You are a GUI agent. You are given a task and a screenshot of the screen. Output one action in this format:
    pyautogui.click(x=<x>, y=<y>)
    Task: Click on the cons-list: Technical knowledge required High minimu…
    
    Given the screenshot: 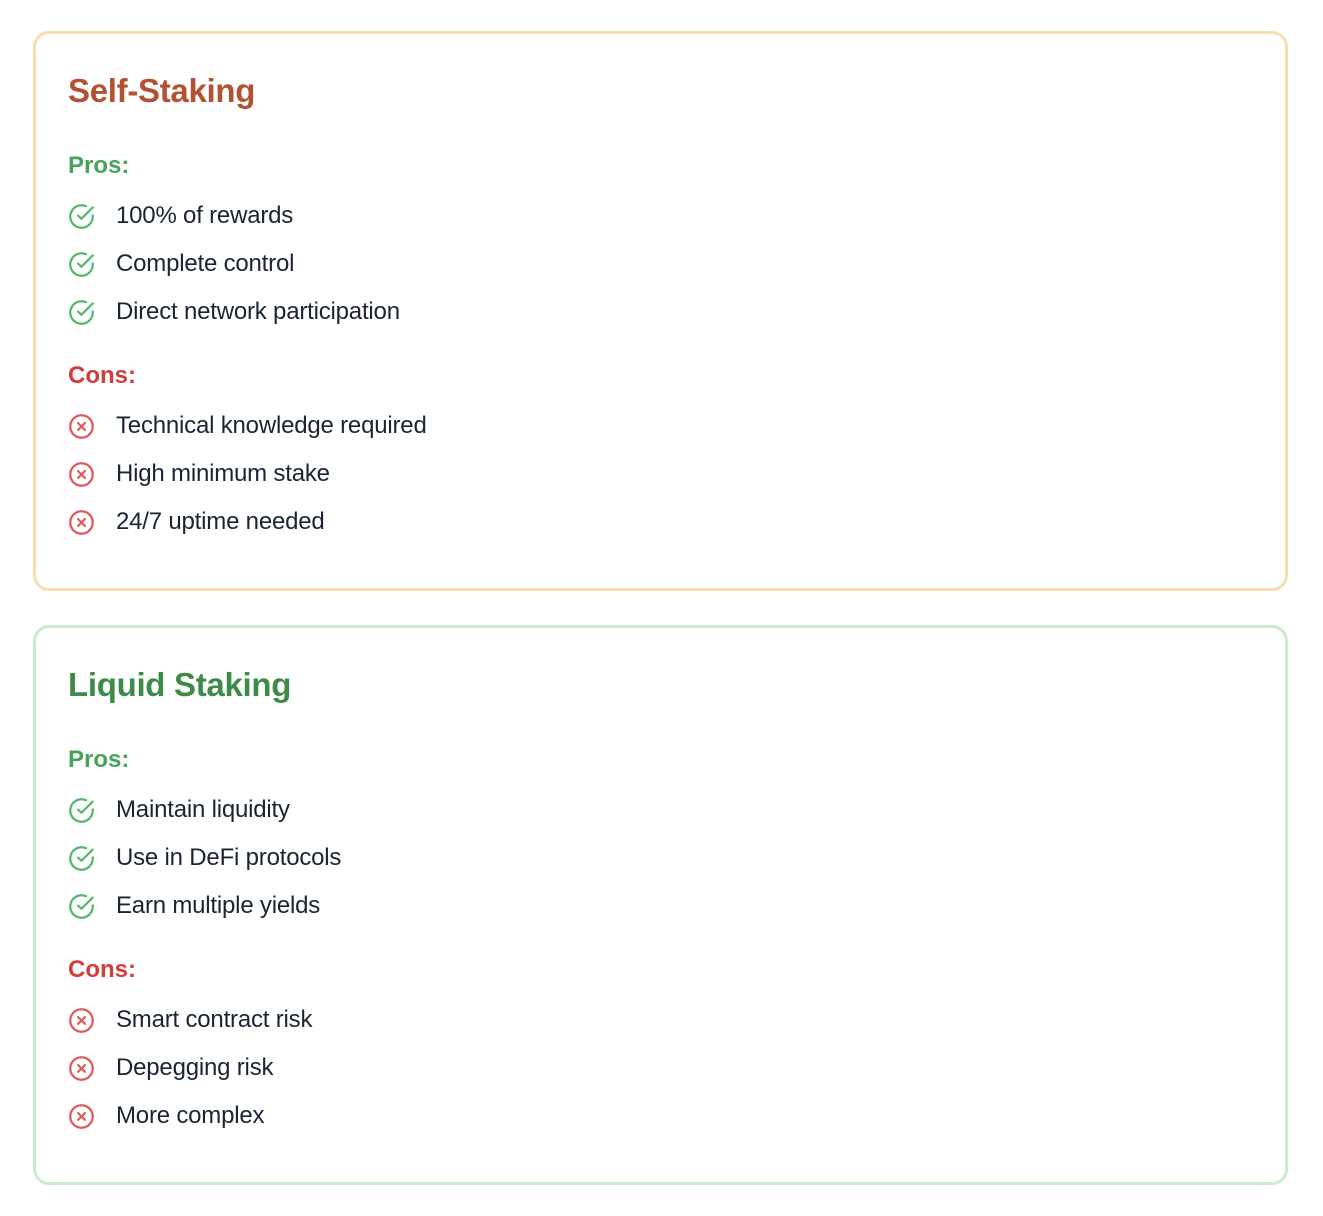 What is the action you would take?
    pyautogui.click(x=659, y=474)
    